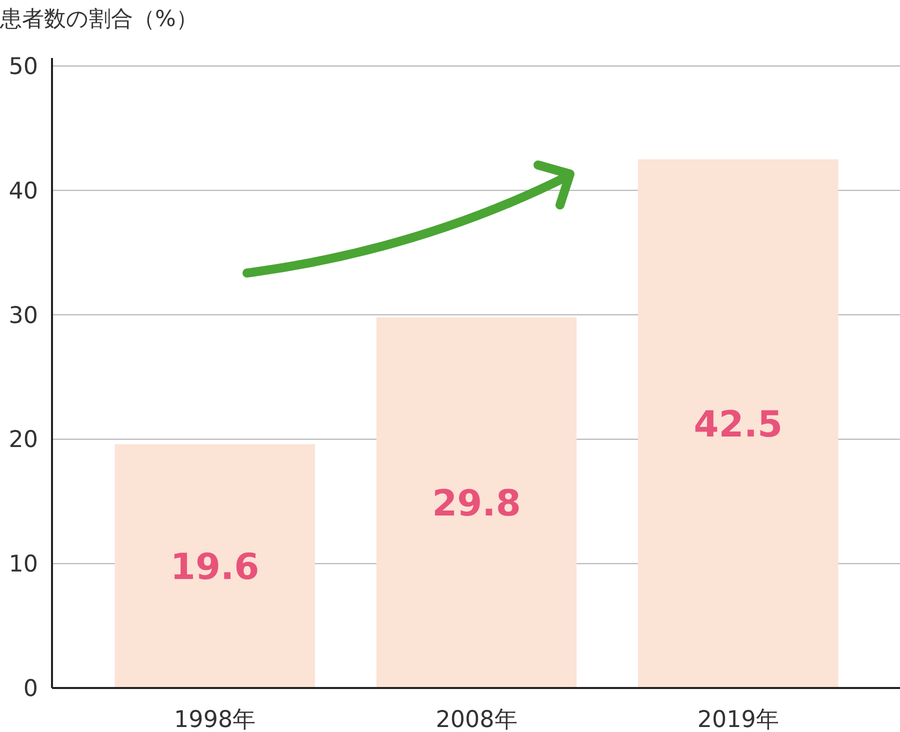 This screenshot has height=732, width=900. Describe the element at coordinates (477, 719) in the screenshot. I see `x-tick-label: 2008年` at that location.